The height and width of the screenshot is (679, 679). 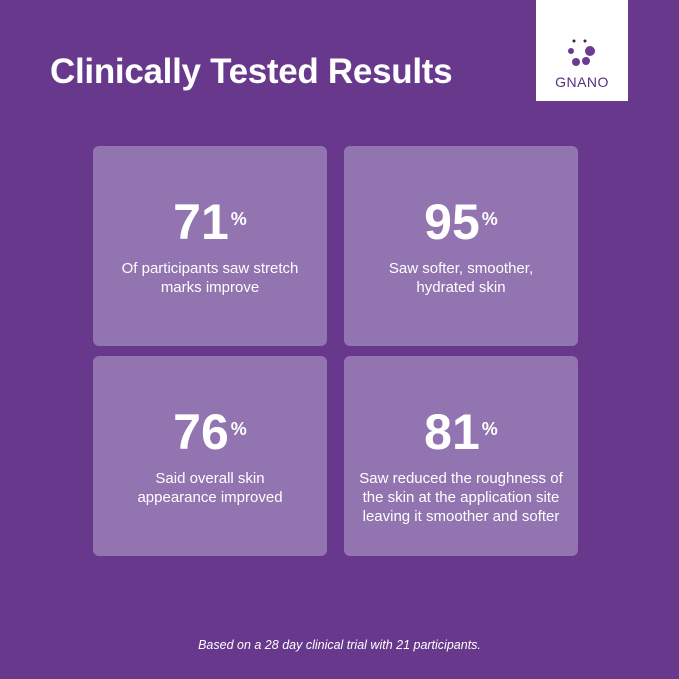 I want to click on stat-value-wrap: 76%, so click(x=210, y=430).